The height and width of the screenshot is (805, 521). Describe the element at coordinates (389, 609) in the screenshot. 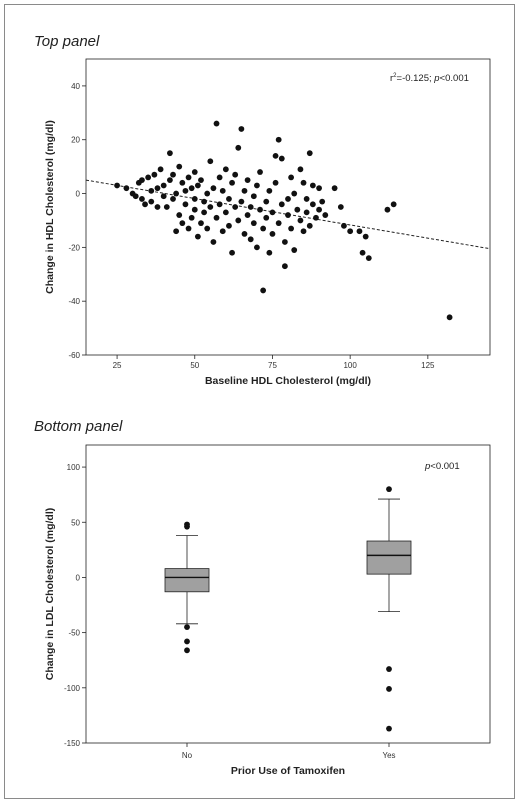

I see `box-yes` at that location.